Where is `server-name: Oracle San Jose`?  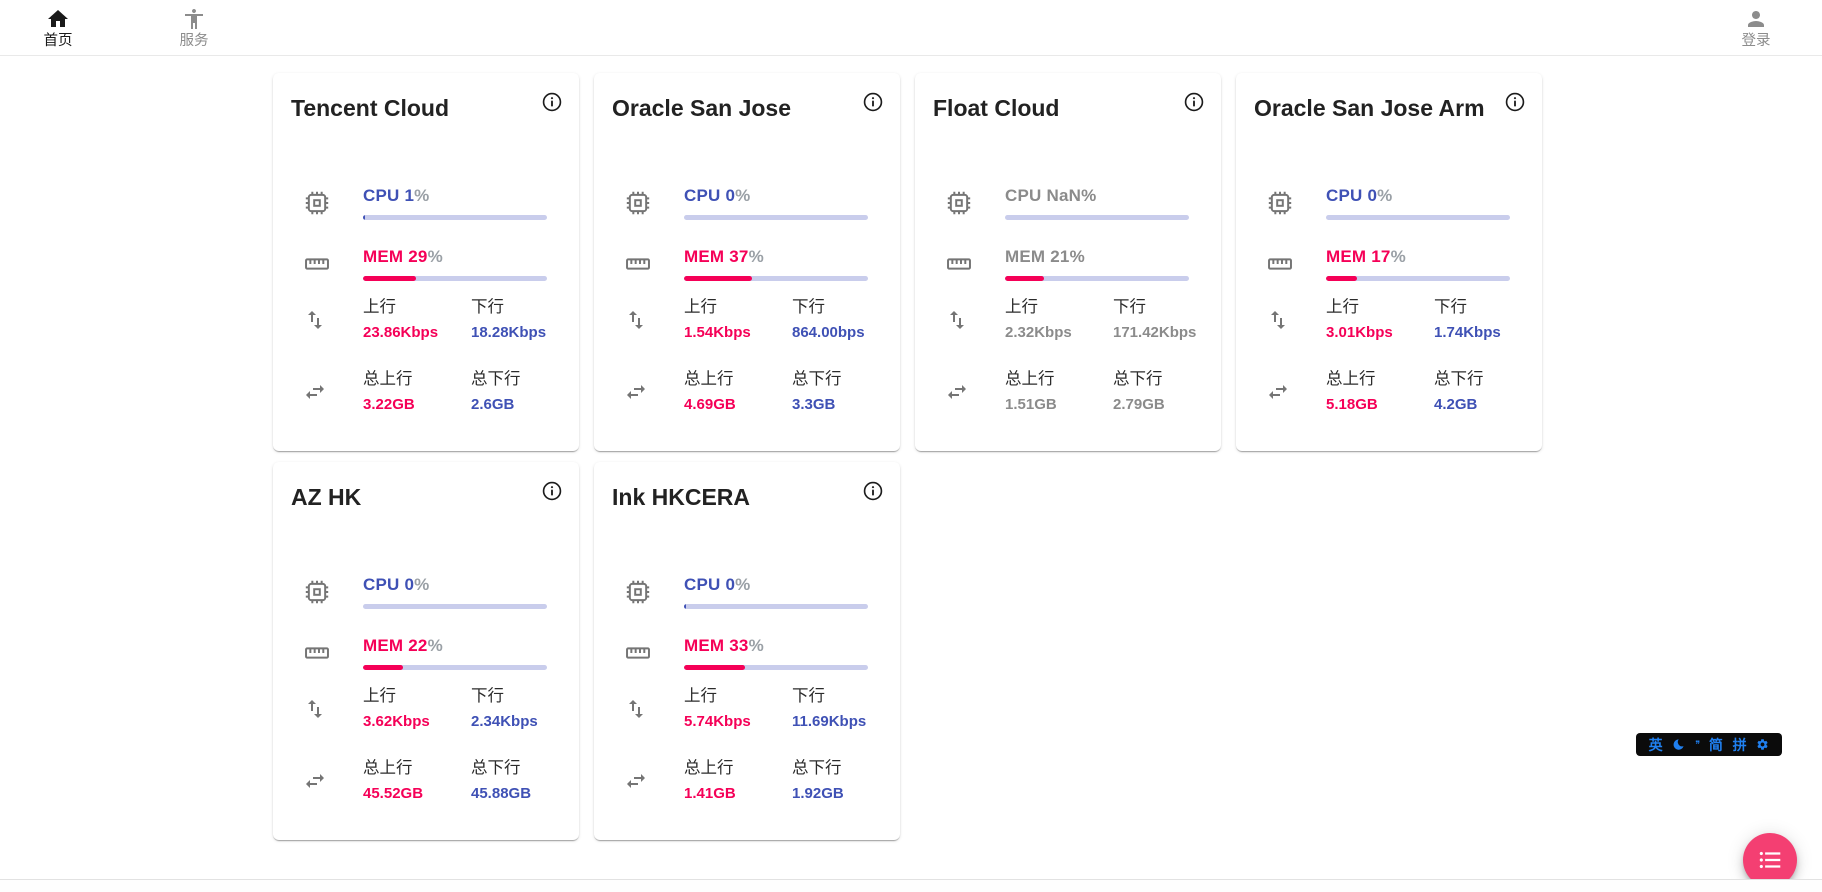 server-name: Oracle San Jose is located at coordinates (701, 108).